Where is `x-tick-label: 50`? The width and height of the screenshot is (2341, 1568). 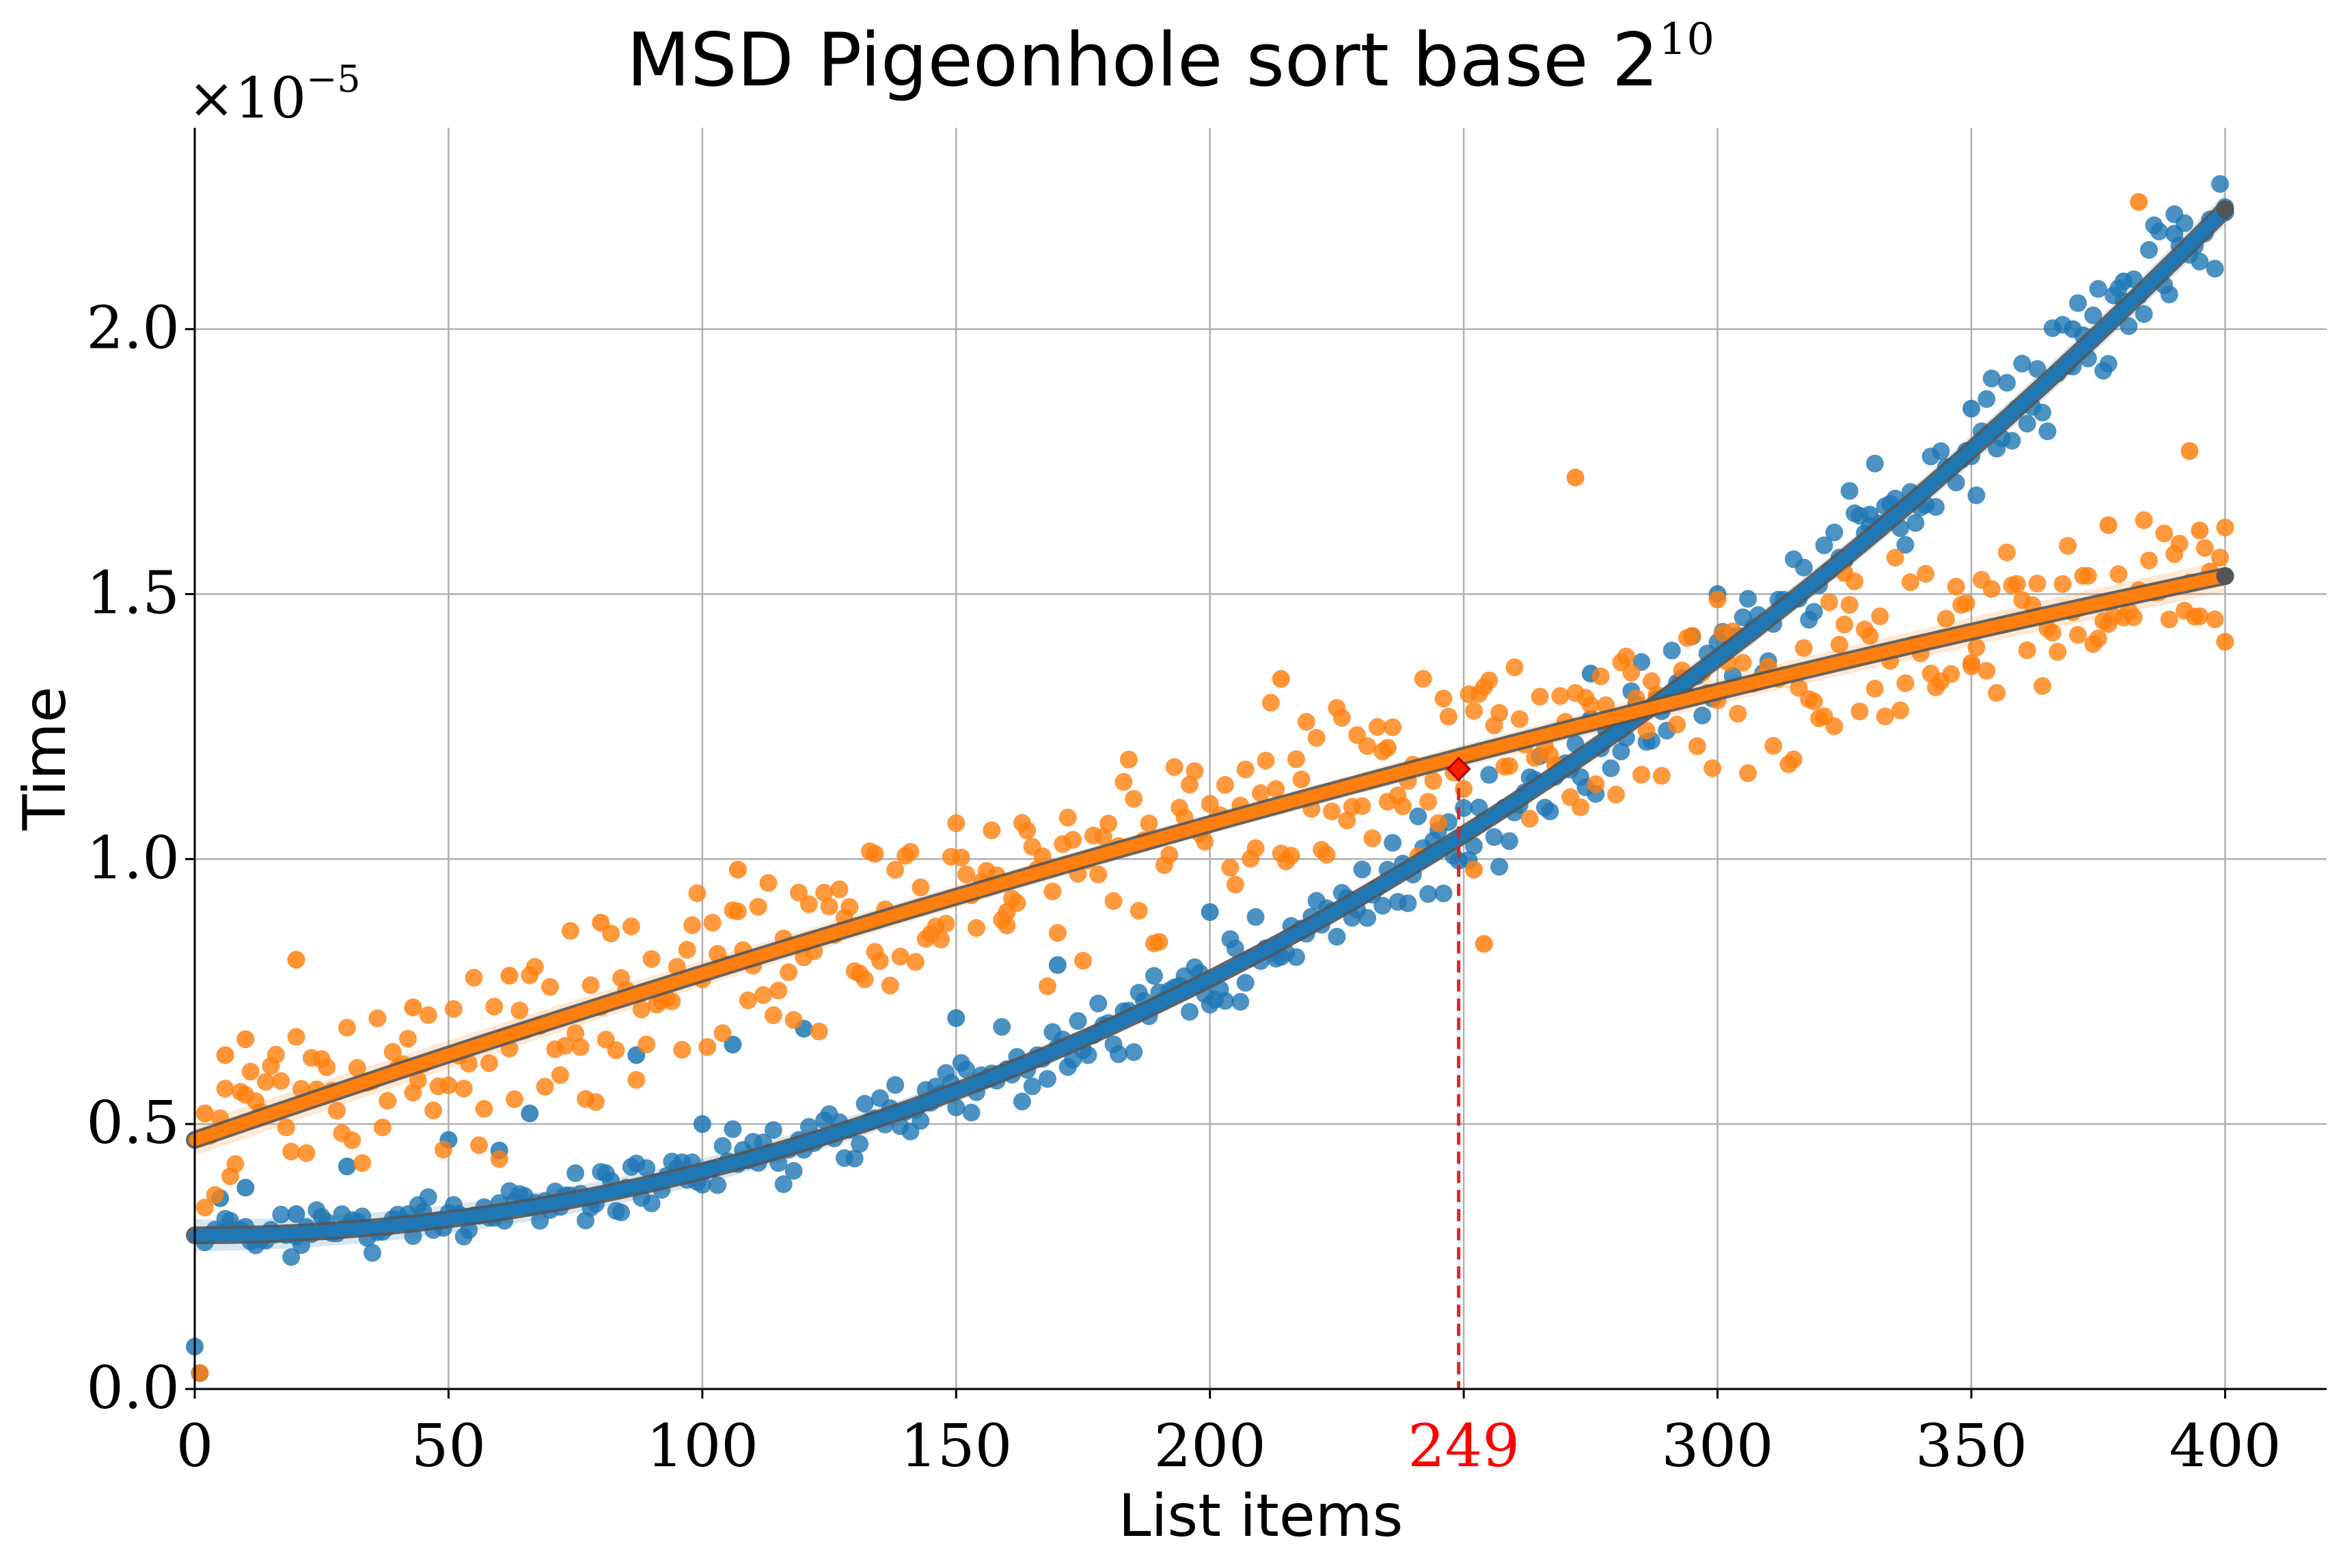 x-tick-label: 50 is located at coordinates (448, 1446).